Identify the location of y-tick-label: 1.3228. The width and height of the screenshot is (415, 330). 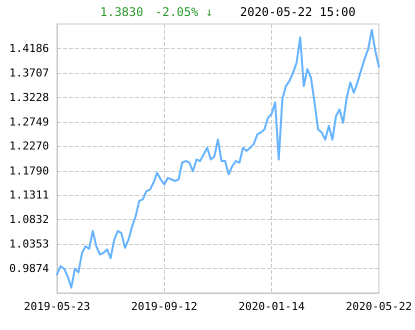
(29, 97).